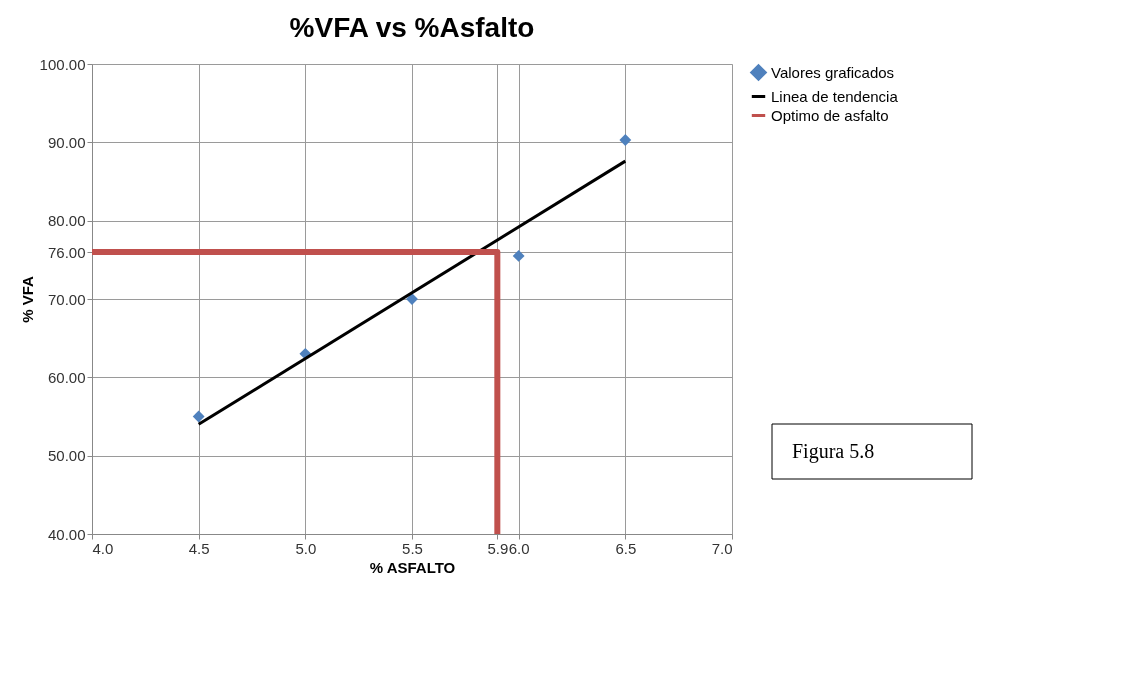  What do you see at coordinates (66, 221) in the screenshot?
I see `y-tick-label: 80.00` at bounding box center [66, 221].